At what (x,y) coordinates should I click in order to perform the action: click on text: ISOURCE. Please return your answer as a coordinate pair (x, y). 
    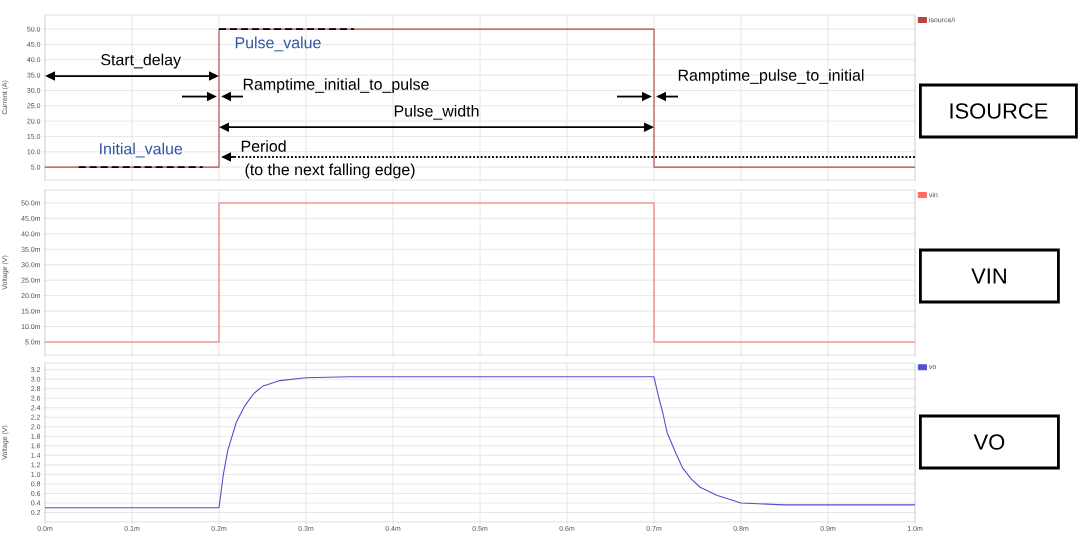
    Looking at the image, I should click on (999, 111).